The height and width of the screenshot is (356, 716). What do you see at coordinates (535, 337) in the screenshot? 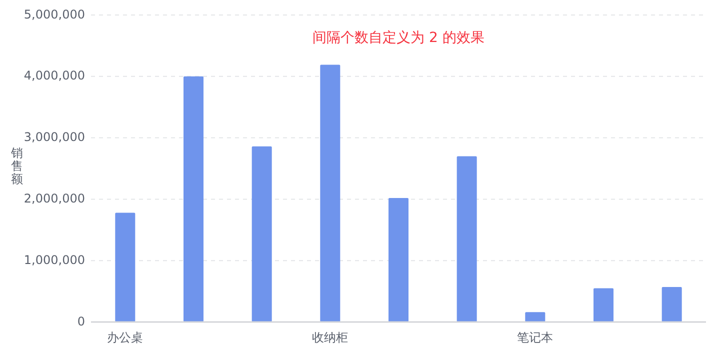
I see `x-tick-label: 笔记本` at bounding box center [535, 337].